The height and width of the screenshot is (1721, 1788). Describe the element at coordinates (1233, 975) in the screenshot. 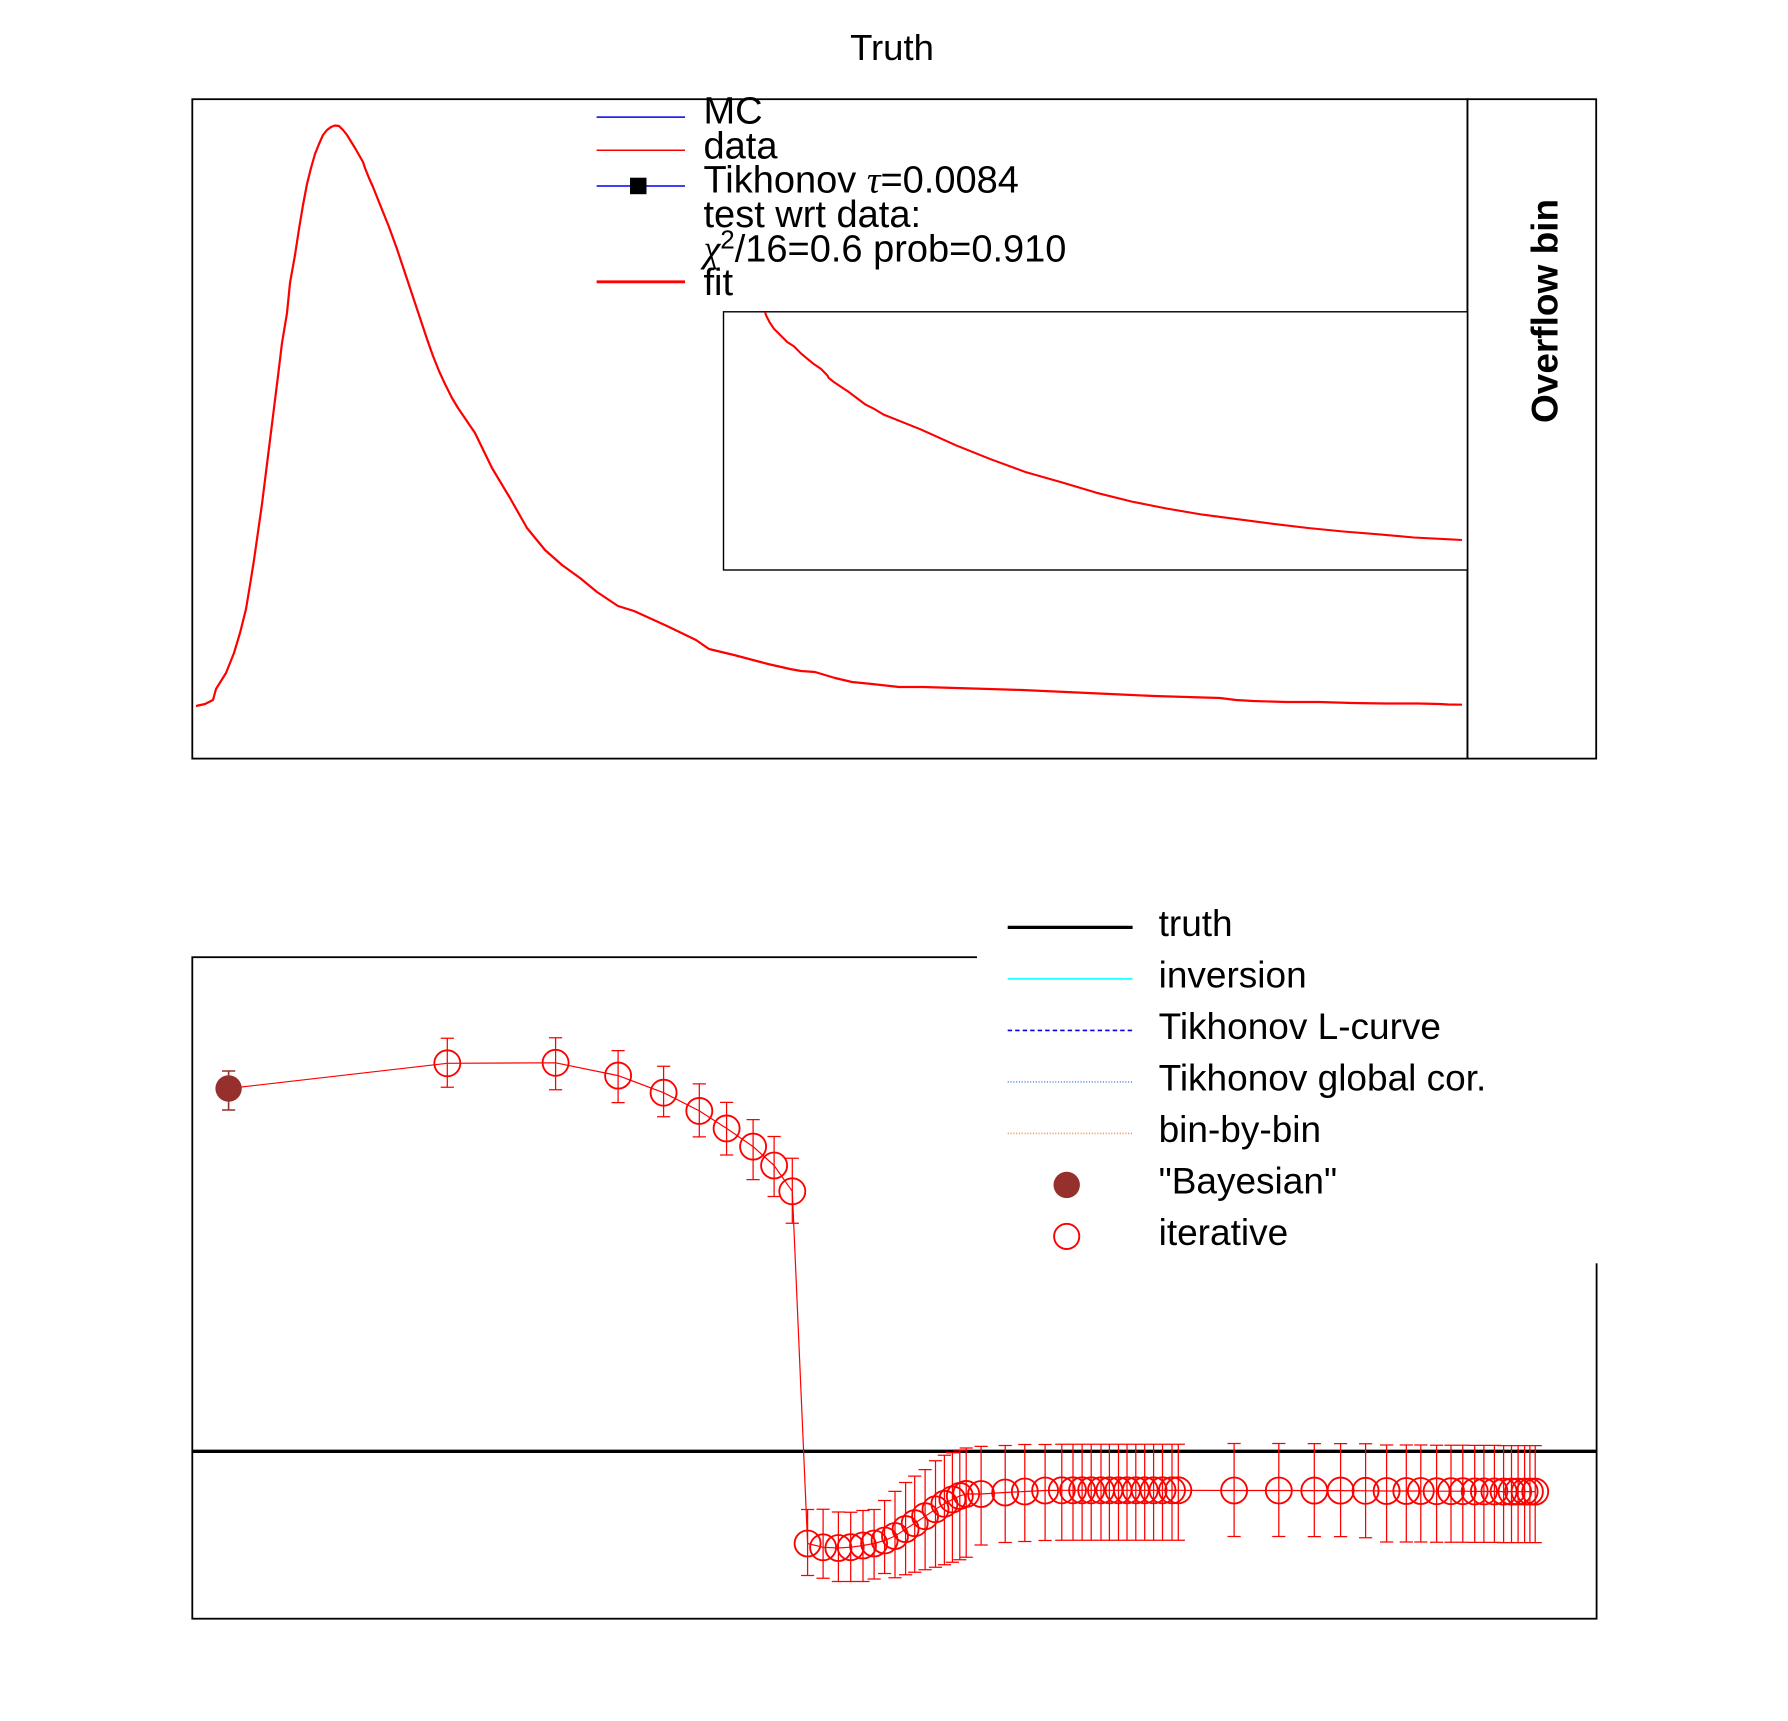

I see `svg-text: inversion` at that location.